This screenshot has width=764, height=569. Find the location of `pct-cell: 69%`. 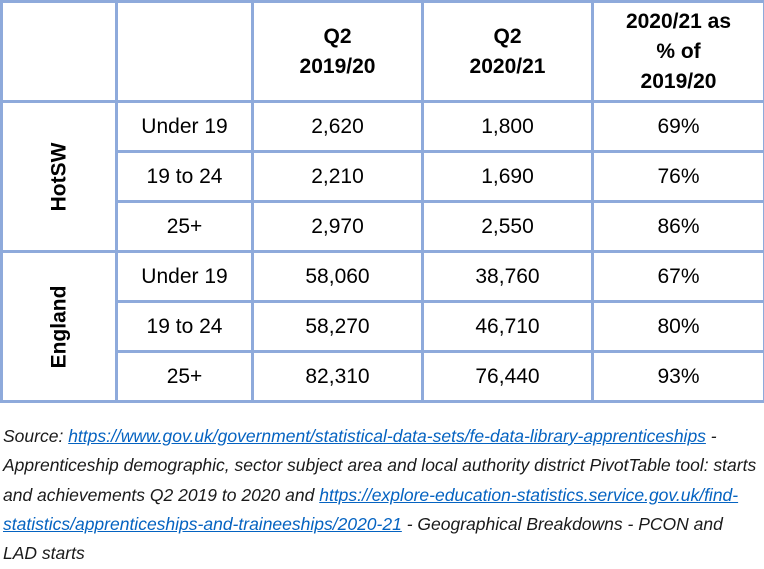

pct-cell: 69% is located at coordinates (677, 126).